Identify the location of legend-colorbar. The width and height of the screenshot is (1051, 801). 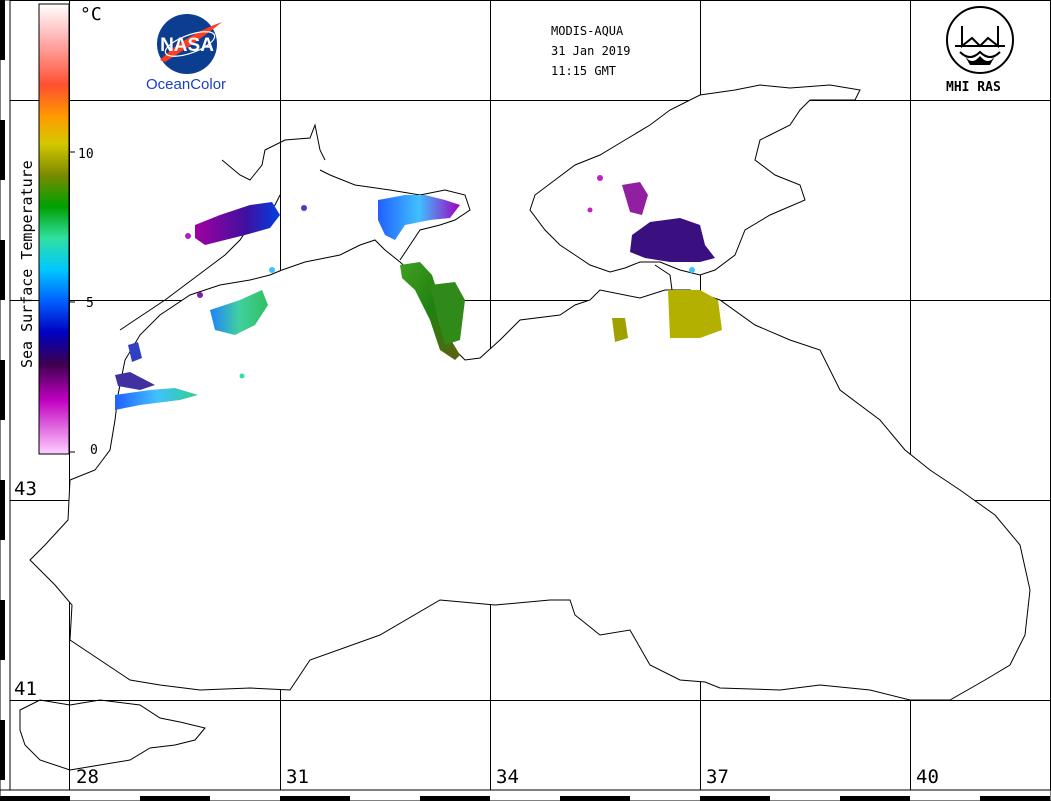
(54, 229).